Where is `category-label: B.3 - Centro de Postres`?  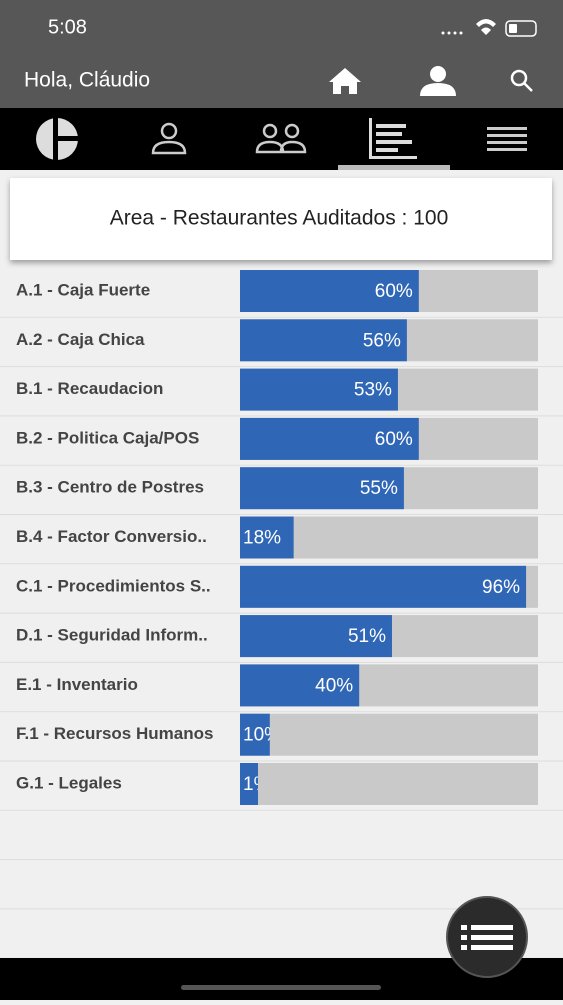
category-label: B.3 - Centro de Postres is located at coordinates (110, 487).